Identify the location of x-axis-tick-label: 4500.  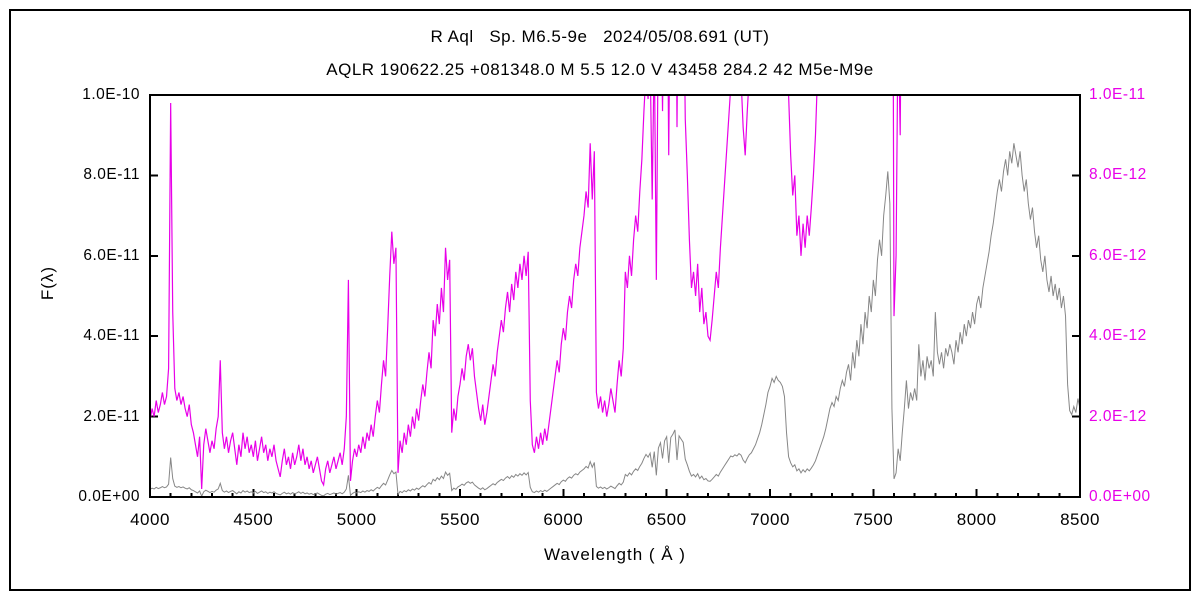
(253, 519).